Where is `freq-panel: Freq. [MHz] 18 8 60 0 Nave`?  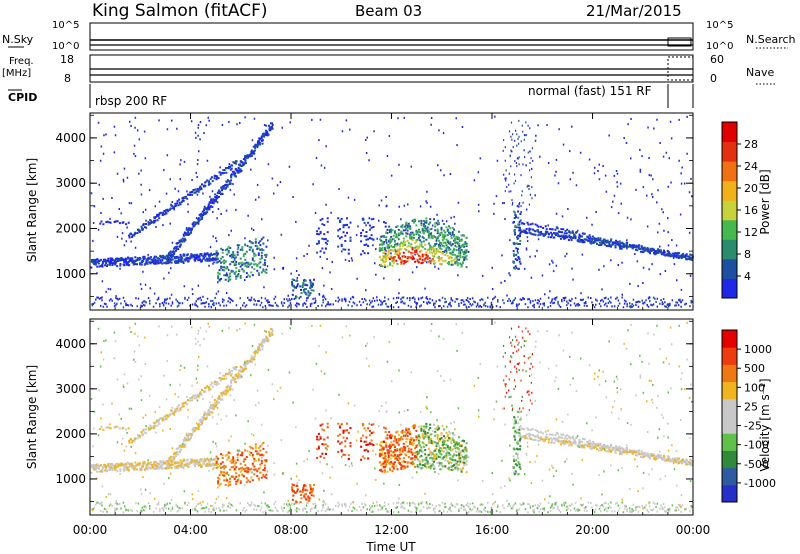 freq-panel: Freq. [MHz] 18 8 60 0 Nave is located at coordinates (389, 69).